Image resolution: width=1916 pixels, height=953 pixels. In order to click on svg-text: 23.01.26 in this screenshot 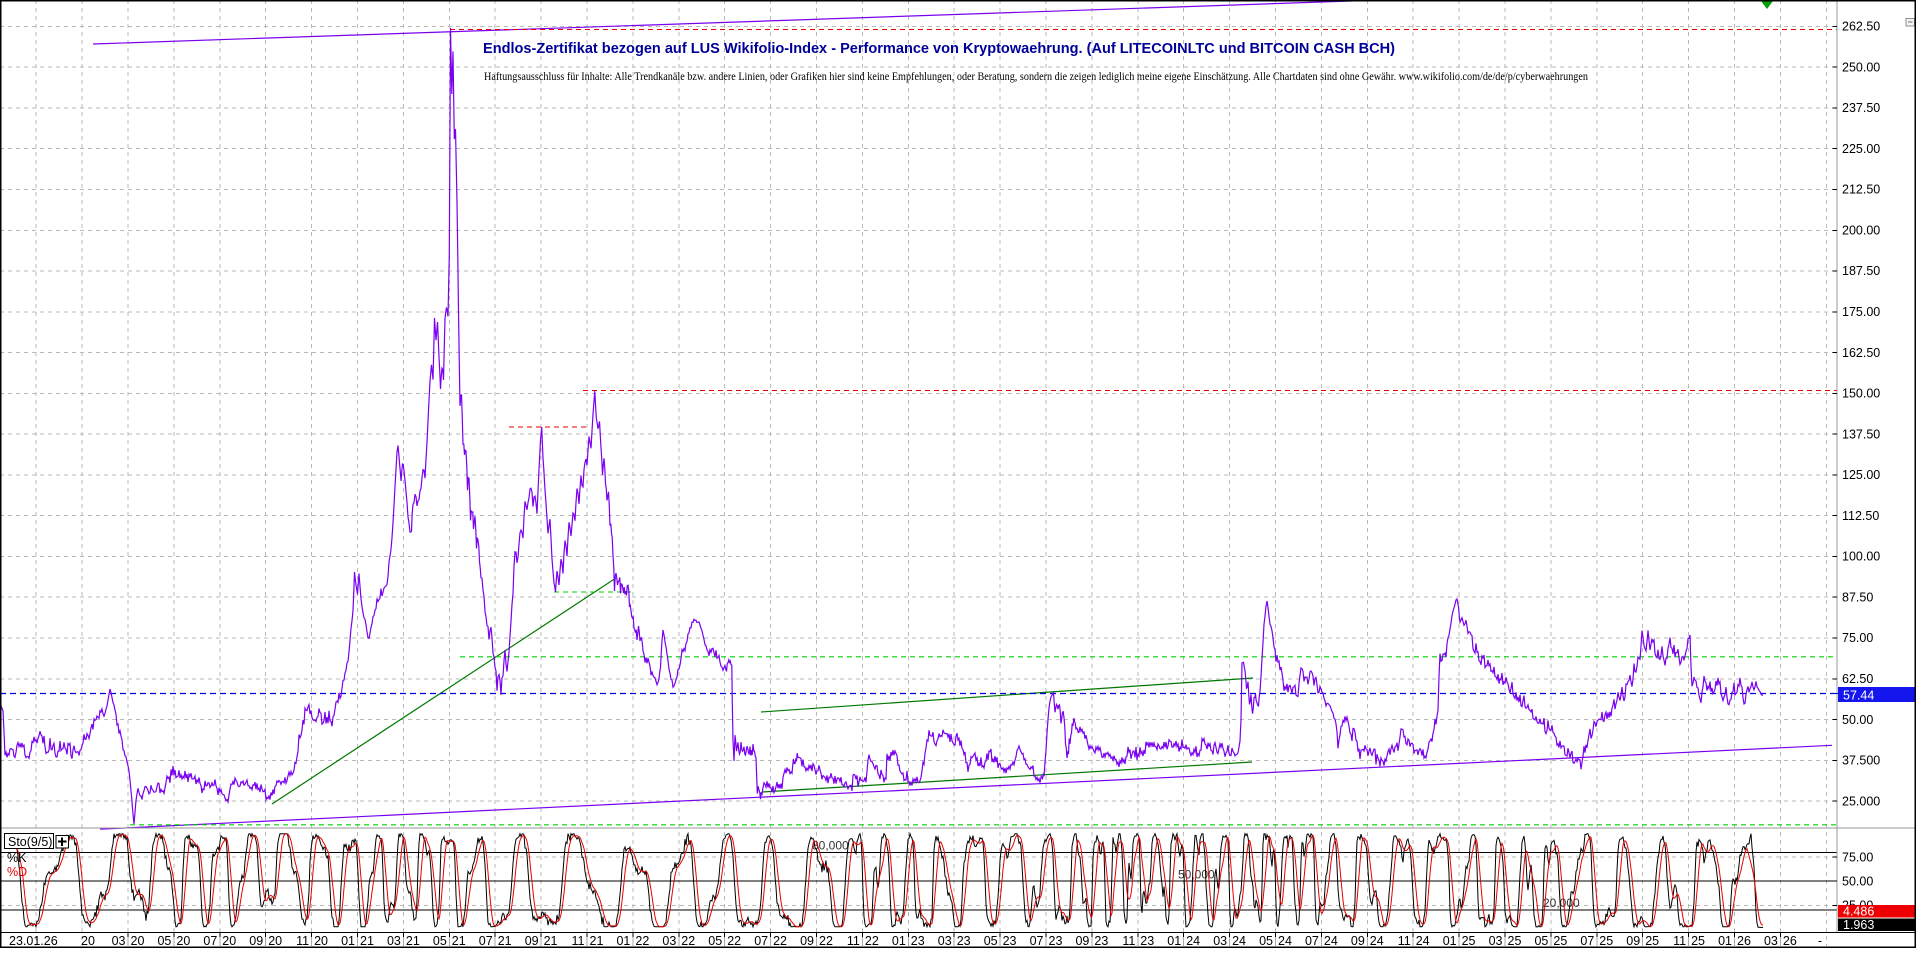, I will do `click(33, 941)`.